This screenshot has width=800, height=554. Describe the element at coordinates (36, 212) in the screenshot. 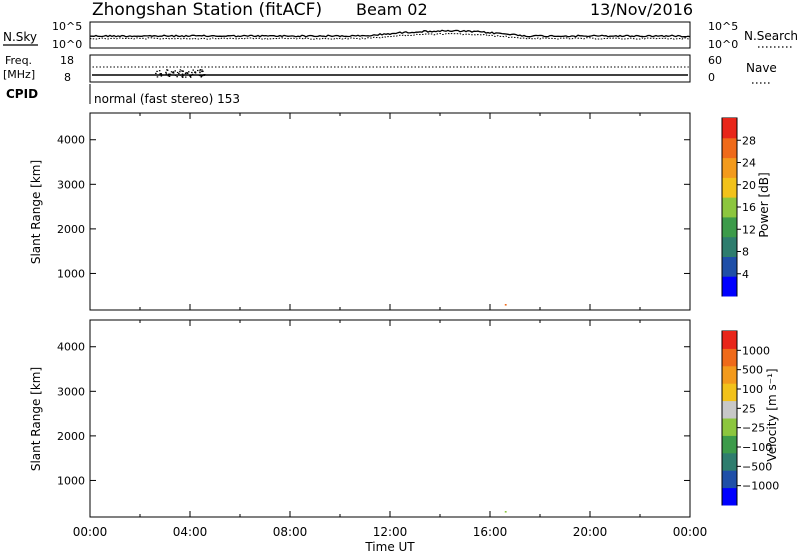

I see `power-ylabel: Slant Range [km]` at that location.